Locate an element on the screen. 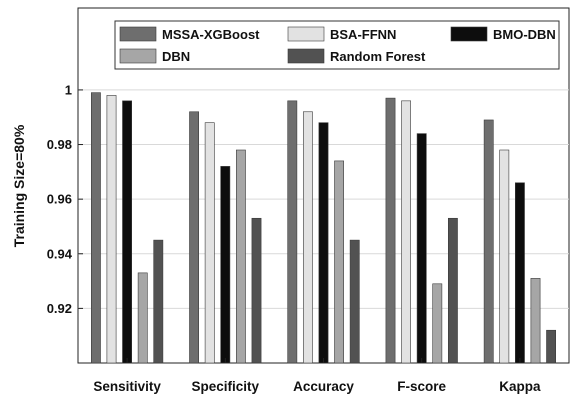 Image resolution: width=577 pixels, height=399 pixels. bar-bsa-ffnn-specificity is located at coordinates (209, 243).